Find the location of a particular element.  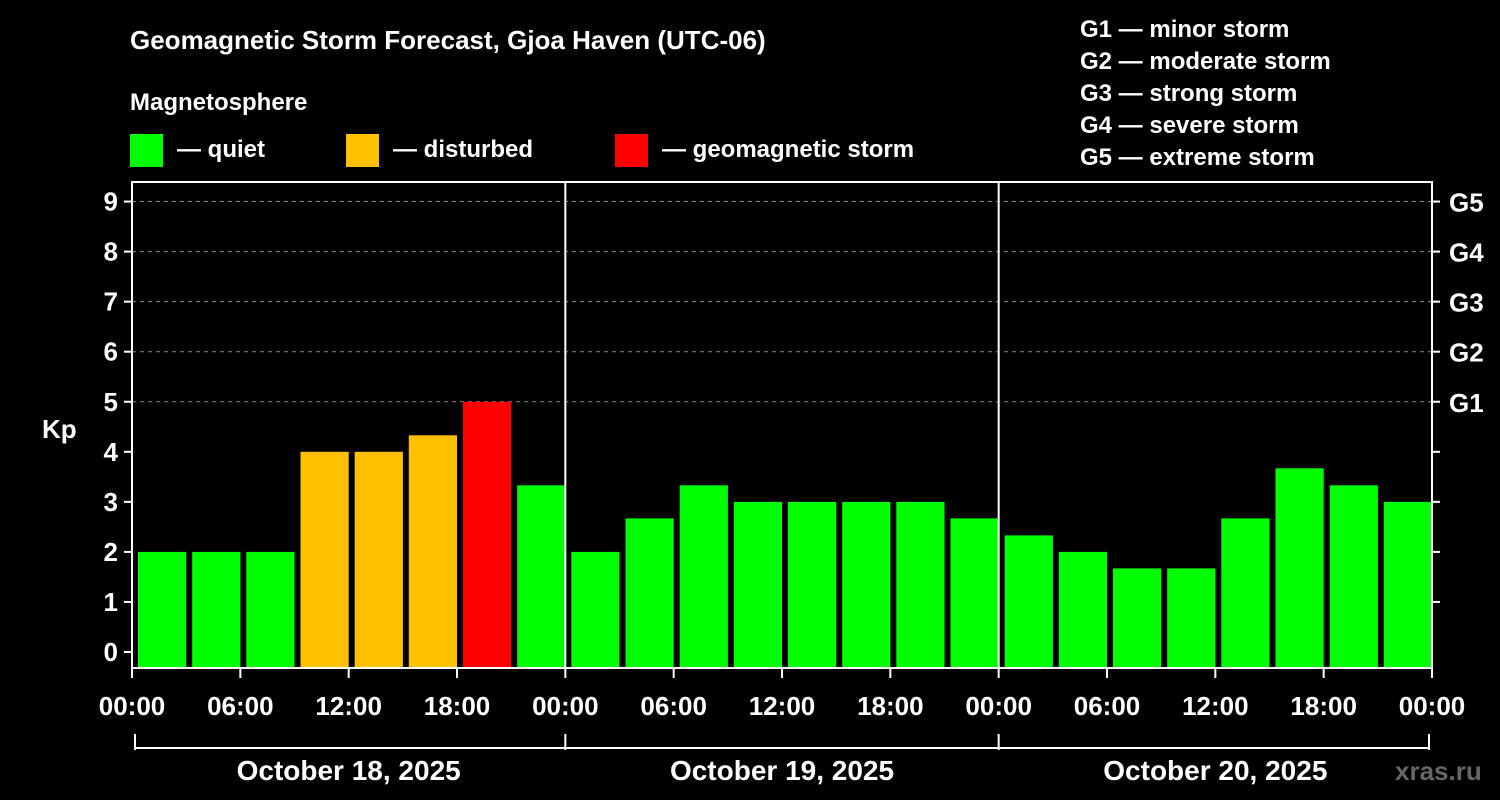

x-tick-label-0: 00:00 is located at coordinates (132, 706).